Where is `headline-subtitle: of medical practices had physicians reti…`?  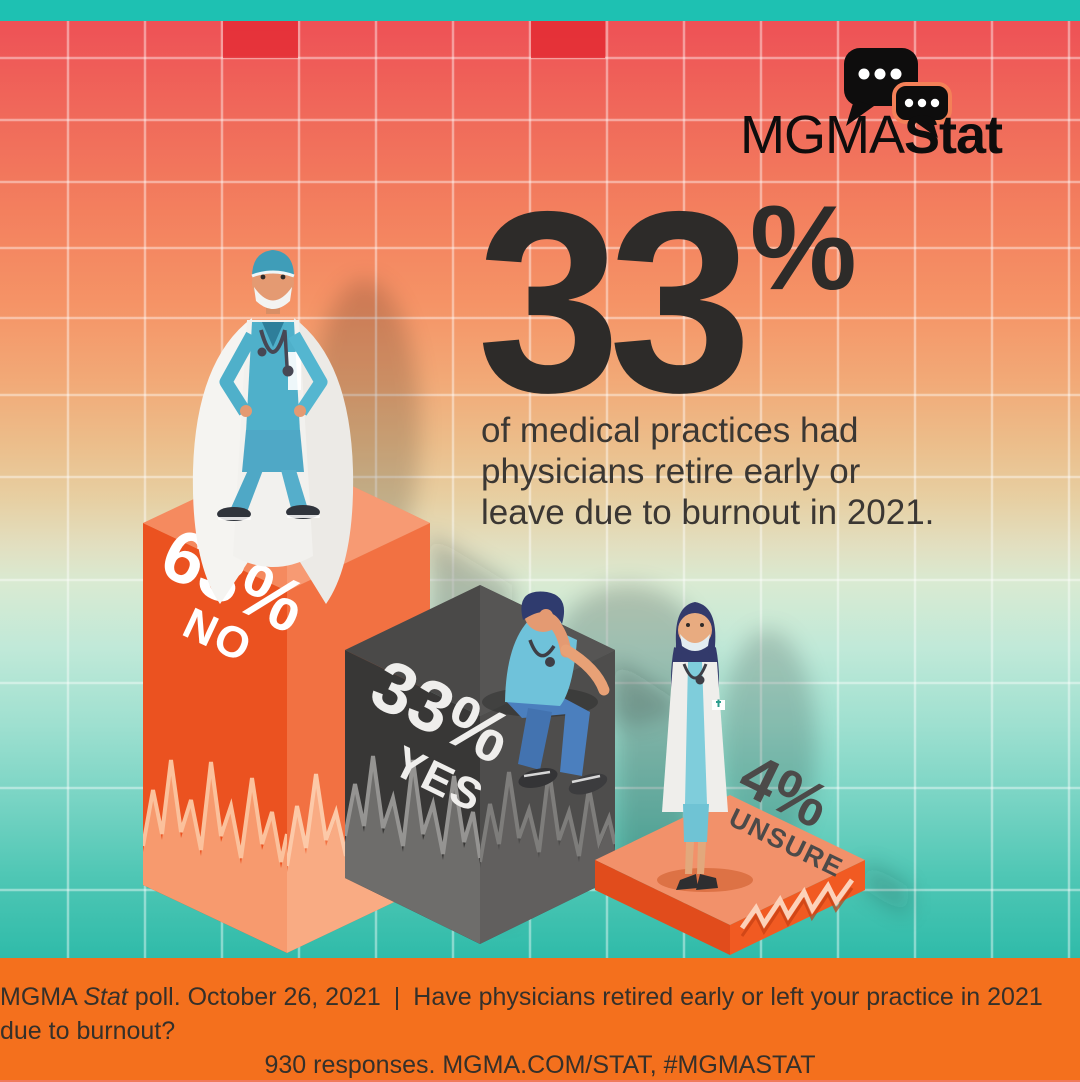
headline-subtitle: of medical practices had physicians reti… is located at coordinates (707, 471).